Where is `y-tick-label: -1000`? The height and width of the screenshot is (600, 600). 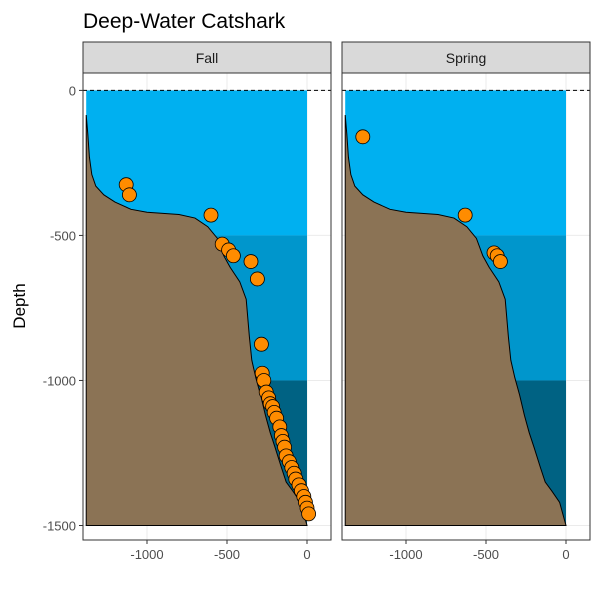 y-tick-label: -1000 is located at coordinates (59, 380).